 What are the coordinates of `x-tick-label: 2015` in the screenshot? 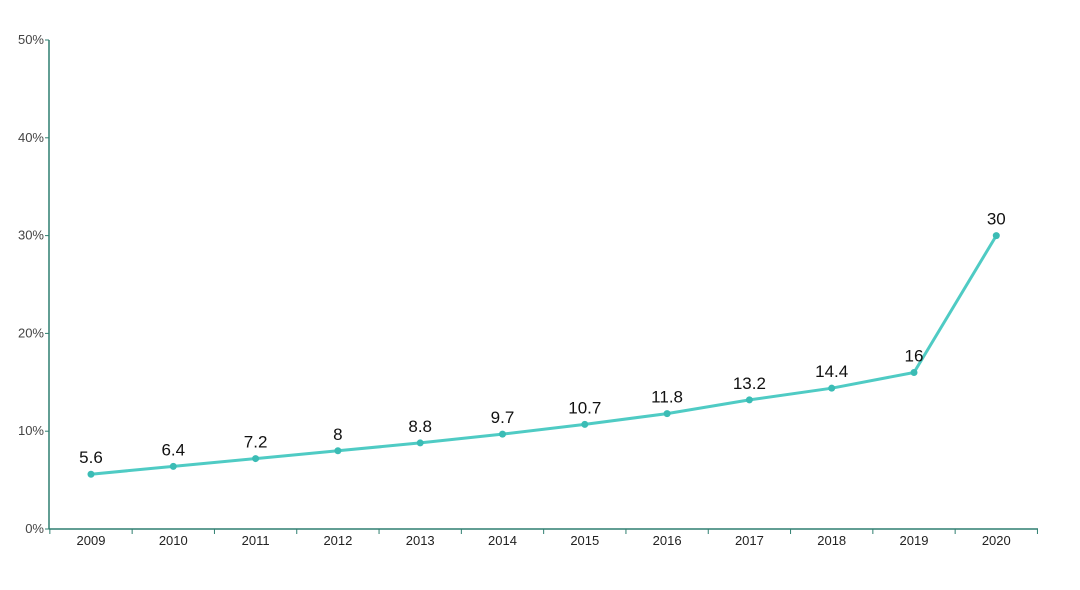 It's located at (584, 540).